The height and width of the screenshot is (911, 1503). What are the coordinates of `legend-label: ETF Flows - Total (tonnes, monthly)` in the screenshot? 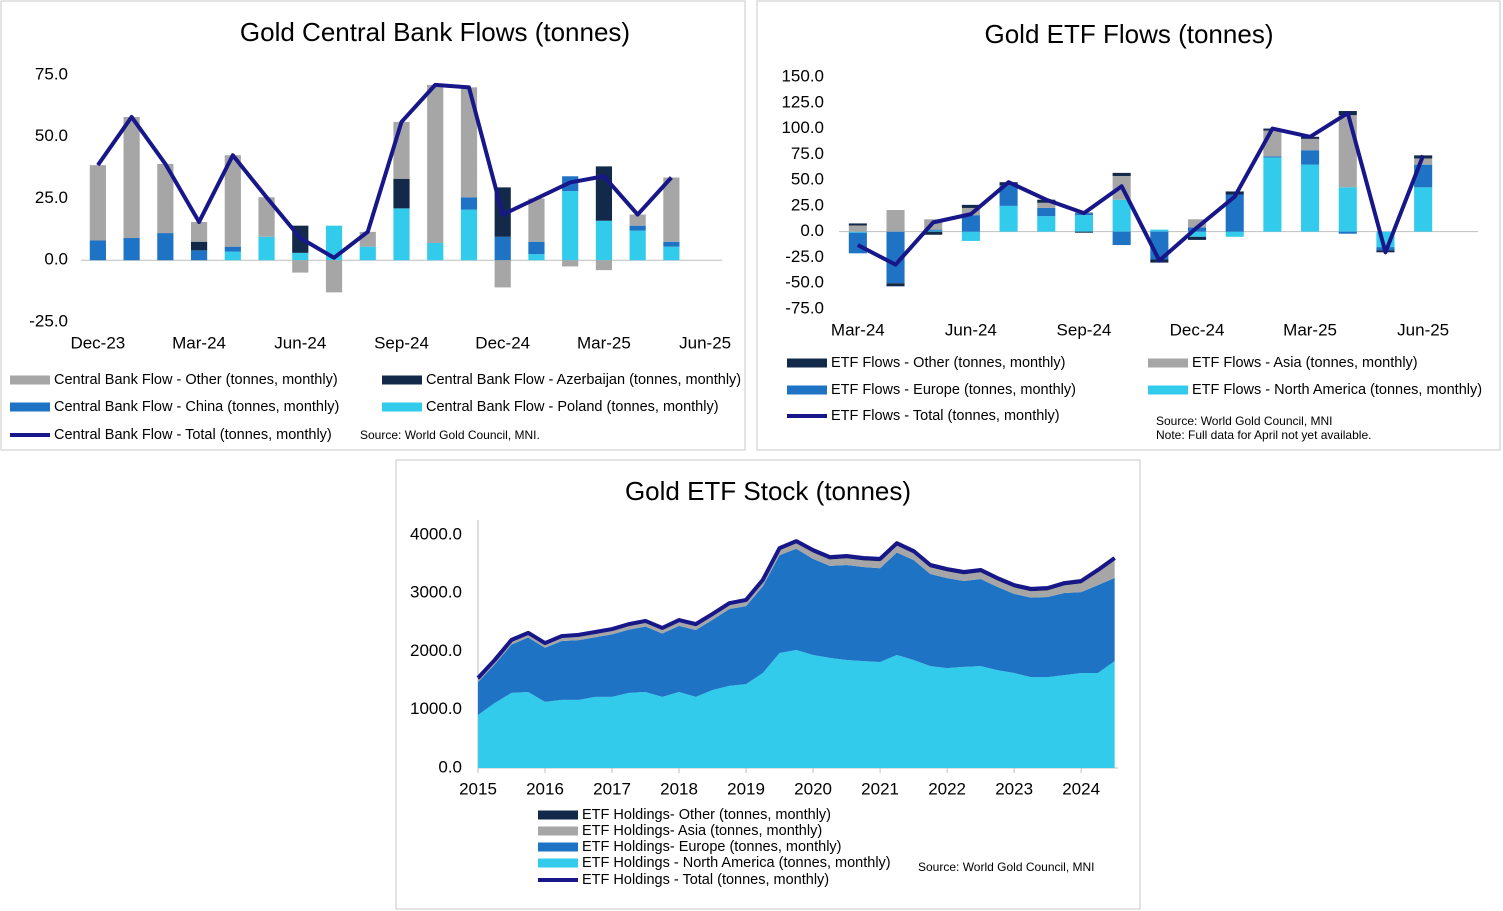 It's located at (945, 416).